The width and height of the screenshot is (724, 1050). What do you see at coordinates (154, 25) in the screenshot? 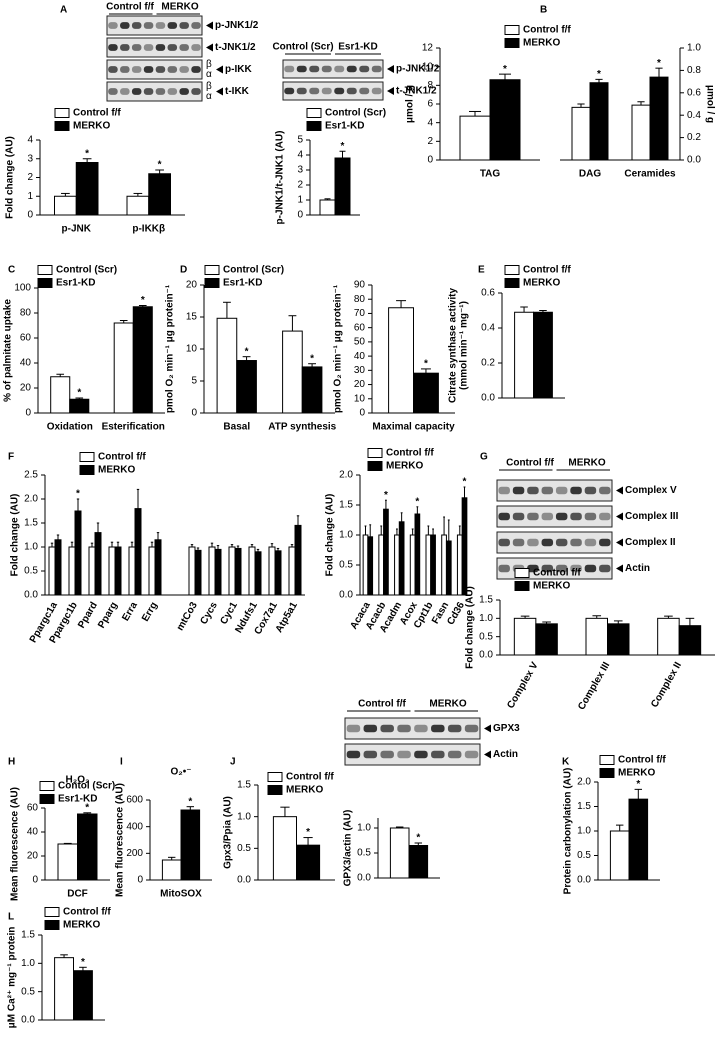
I see `blot-image` at bounding box center [154, 25].